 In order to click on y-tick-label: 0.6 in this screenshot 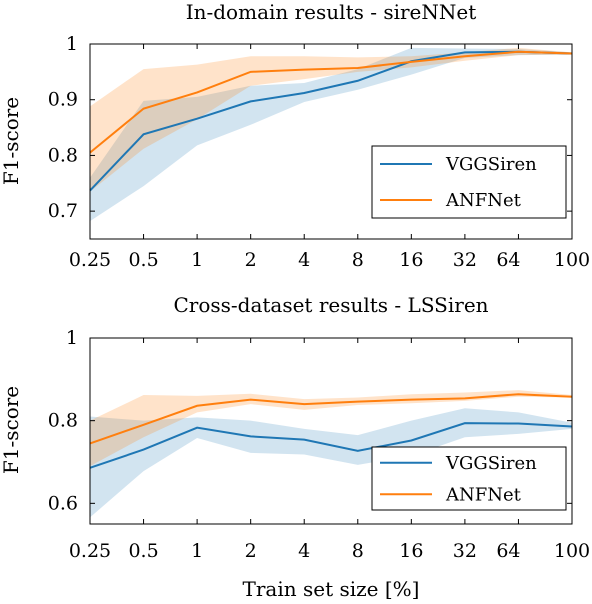, I will do `click(63, 503)`.